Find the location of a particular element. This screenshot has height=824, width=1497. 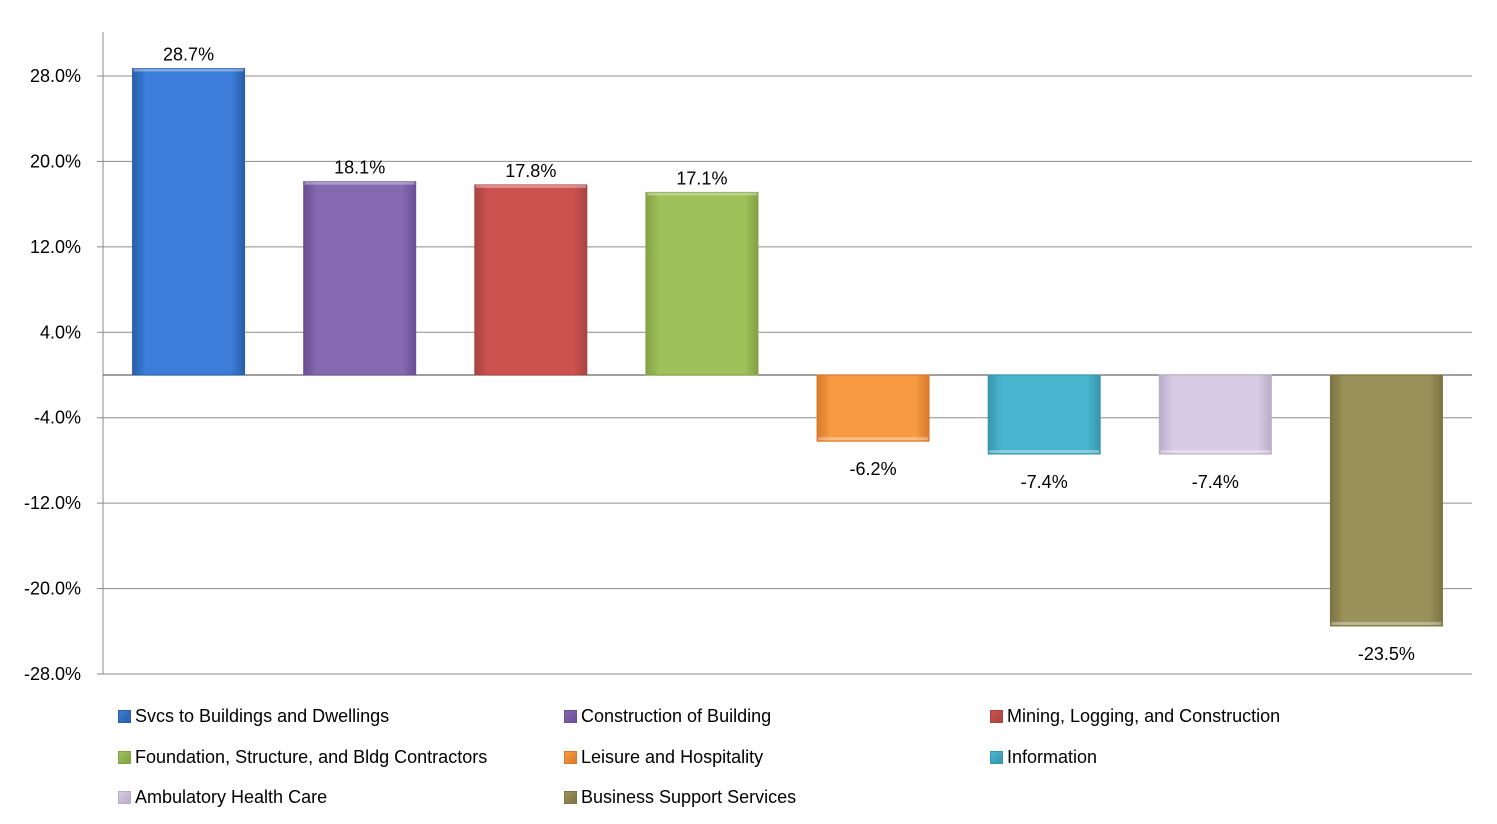

legend-item: Leisure and Hospitality is located at coordinates (663, 757).